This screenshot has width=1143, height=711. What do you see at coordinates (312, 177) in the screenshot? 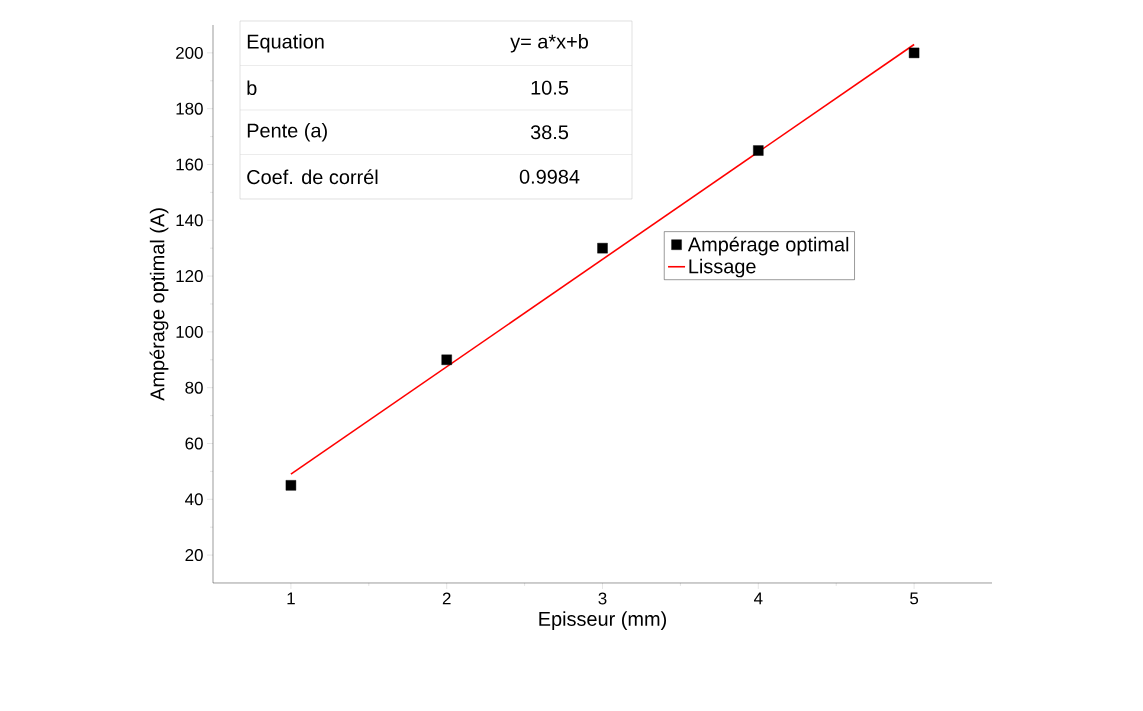
I see `annotation: Coef. de corrél` at bounding box center [312, 177].